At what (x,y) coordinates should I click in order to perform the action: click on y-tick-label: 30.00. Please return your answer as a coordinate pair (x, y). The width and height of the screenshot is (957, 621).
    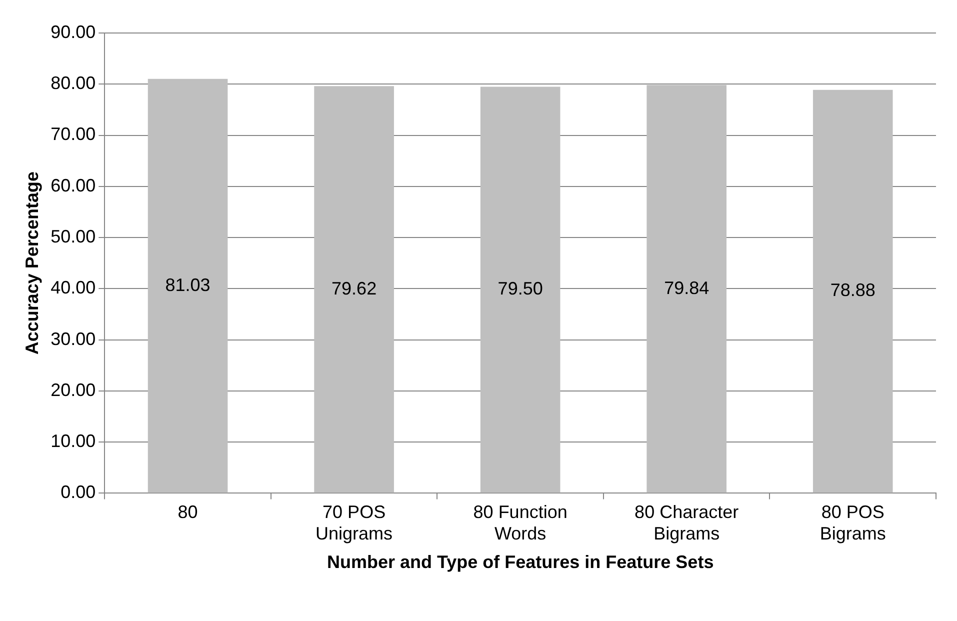
    Looking at the image, I should click on (73, 338).